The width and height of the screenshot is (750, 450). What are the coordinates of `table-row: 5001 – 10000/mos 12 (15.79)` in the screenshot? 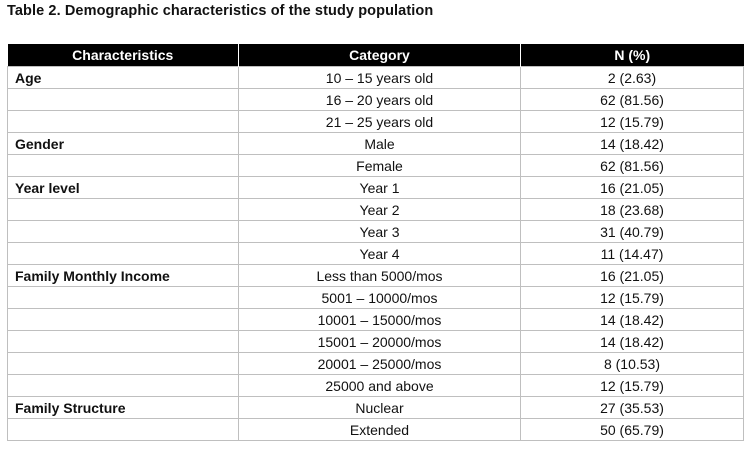 It's located at (375, 297).